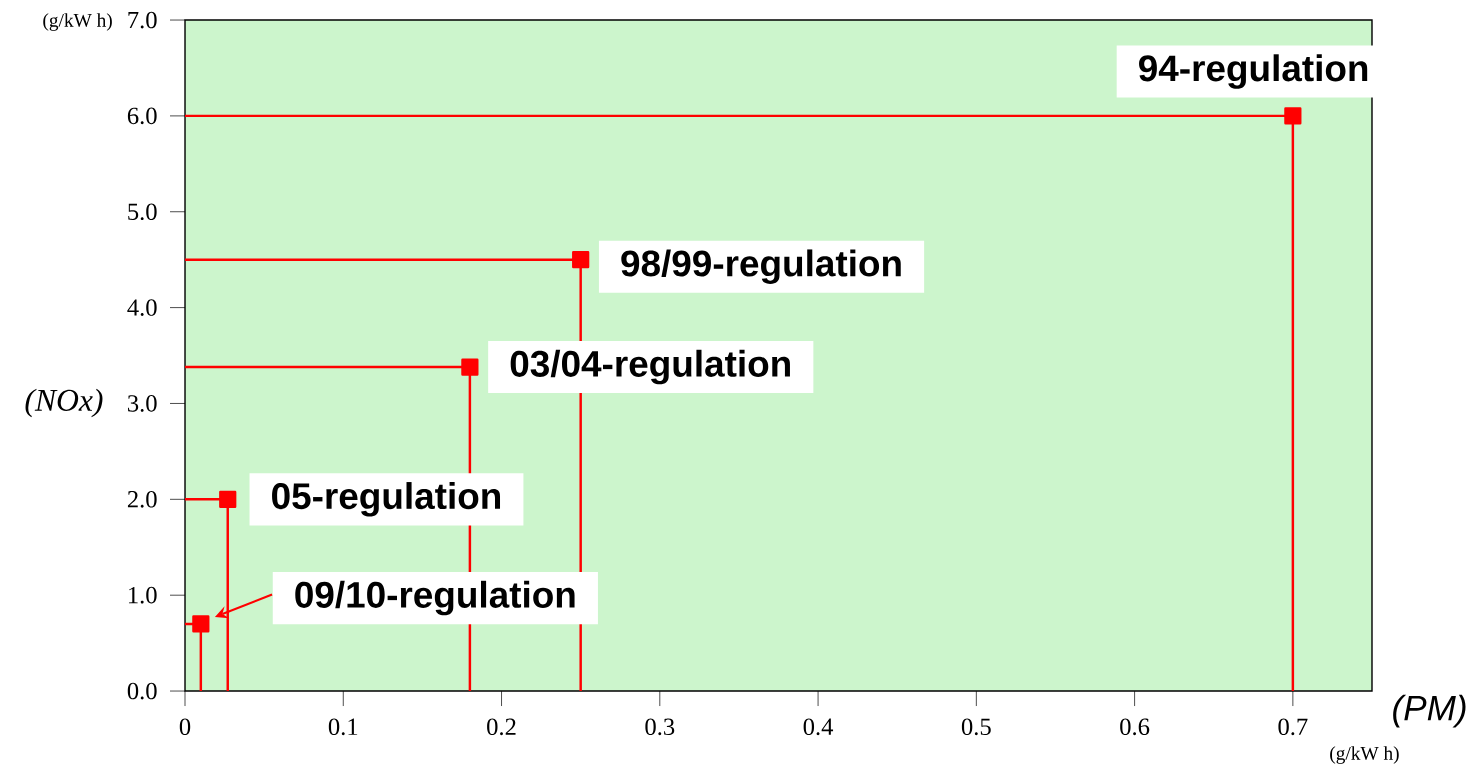 This screenshot has height=776, width=1482. What do you see at coordinates (64, 403) in the screenshot?
I see `y-axis-title: (NOx)` at bounding box center [64, 403].